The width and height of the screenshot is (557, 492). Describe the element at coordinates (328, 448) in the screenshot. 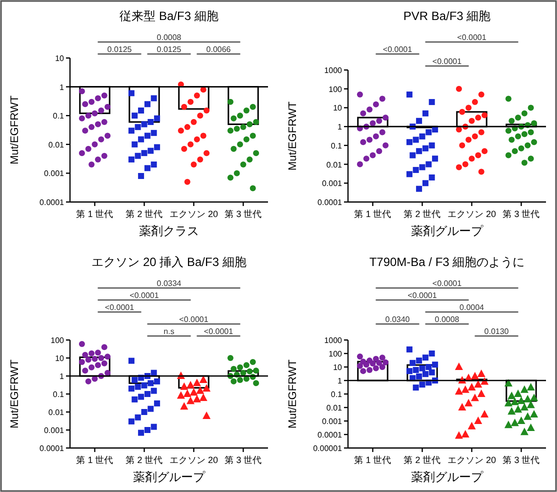

I see `y-tick-label: 0.00001` at that location.